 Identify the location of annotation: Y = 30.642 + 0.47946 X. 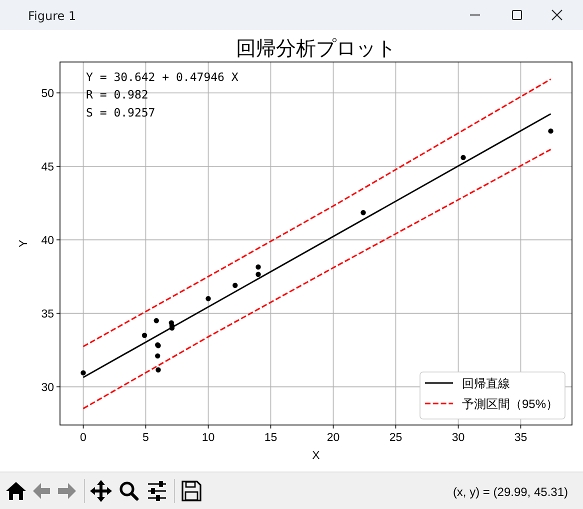
(162, 77).